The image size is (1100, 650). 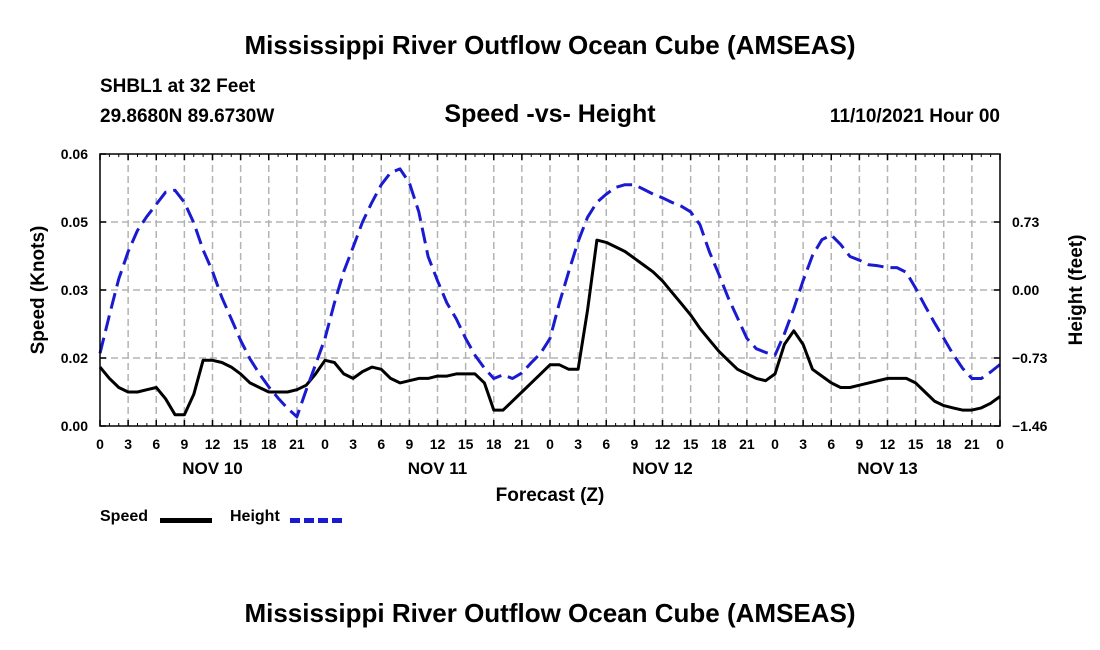 I want to click on coordinates-label: 29.8680N 89.6730W, so click(x=187, y=116).